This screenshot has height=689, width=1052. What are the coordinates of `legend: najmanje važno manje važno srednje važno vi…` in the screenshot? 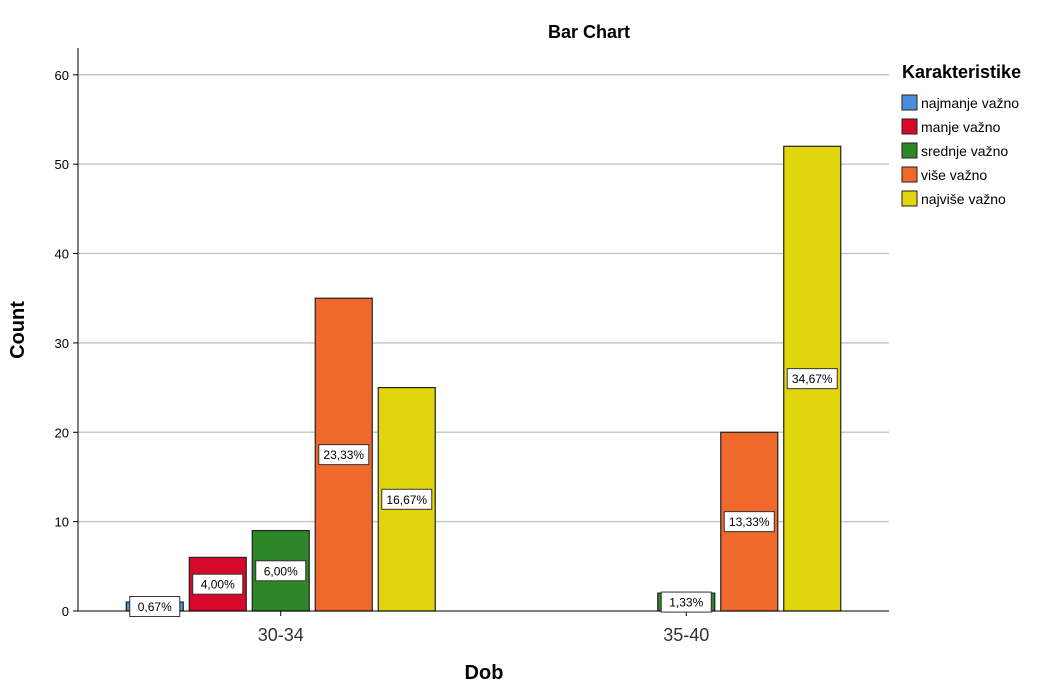 It's located at (960, 150).